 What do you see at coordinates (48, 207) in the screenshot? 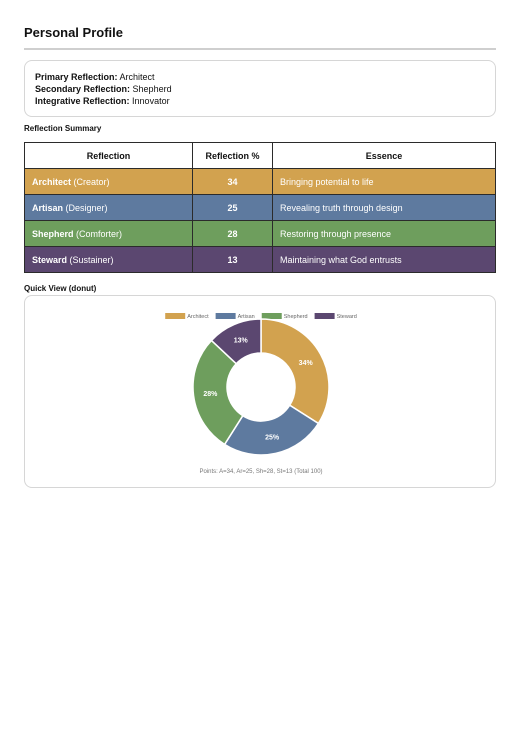
I see `reflection-name: Artisan` at bounding box center [48, 207].